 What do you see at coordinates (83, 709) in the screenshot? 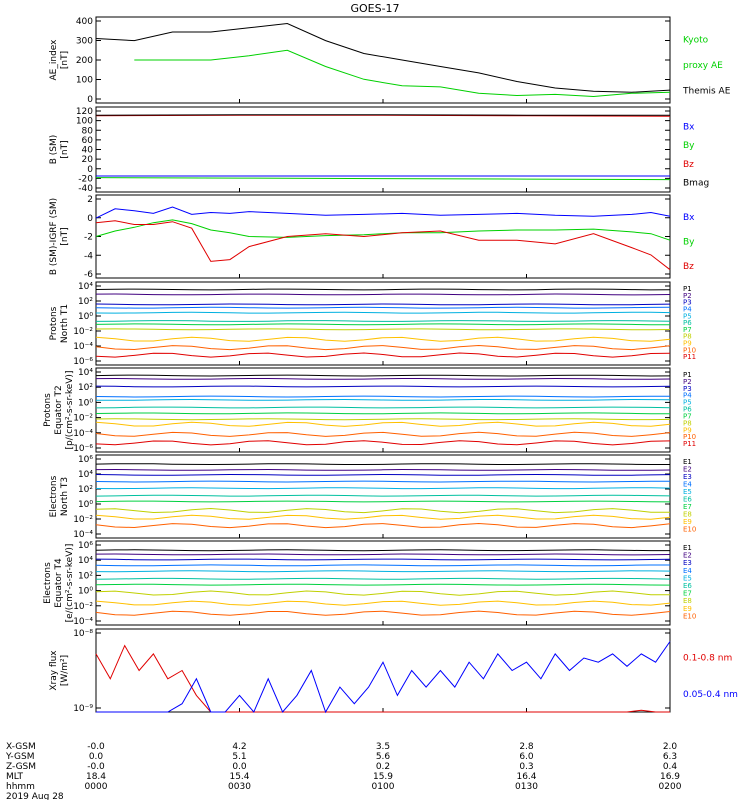
I see `y-tick-label: 10⁻⁹` at bounding box center [83, 709].